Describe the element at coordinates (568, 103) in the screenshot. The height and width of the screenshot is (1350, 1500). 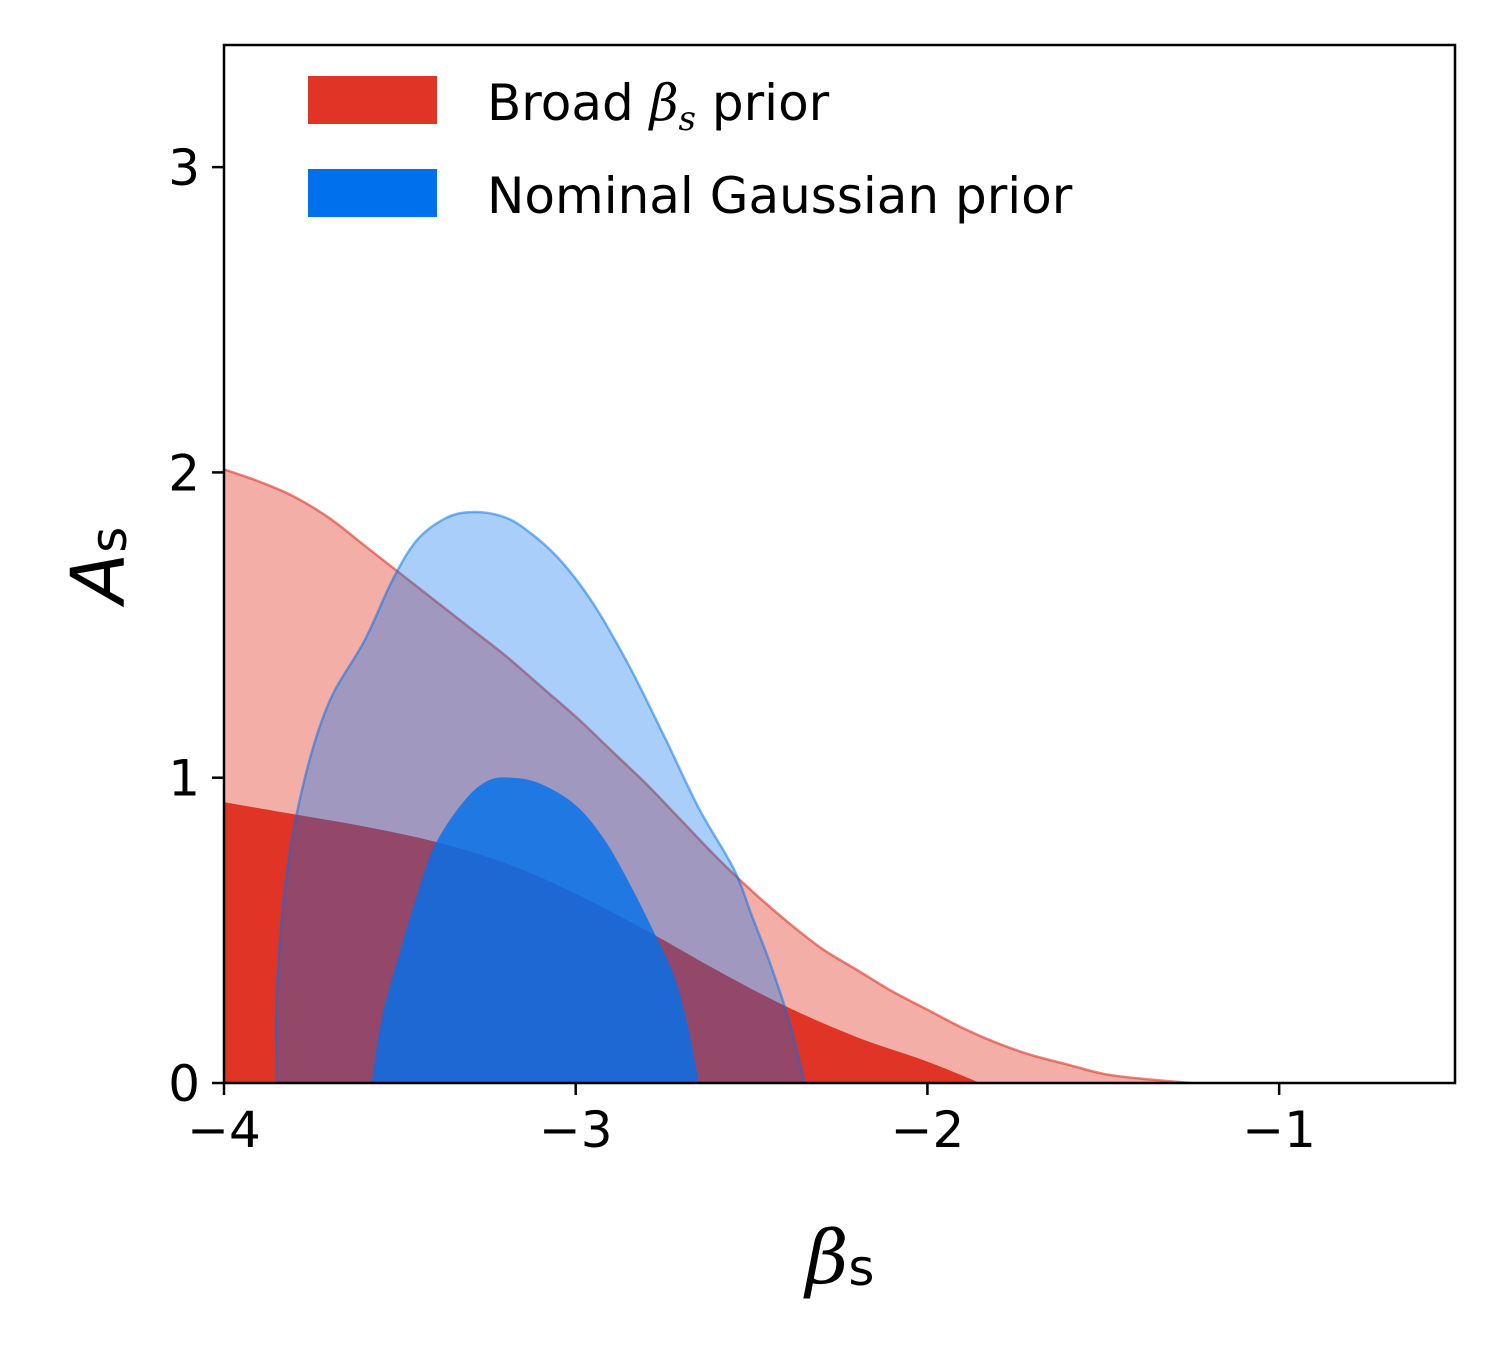
I see `legend-label-broad-main: Broad` at that location.